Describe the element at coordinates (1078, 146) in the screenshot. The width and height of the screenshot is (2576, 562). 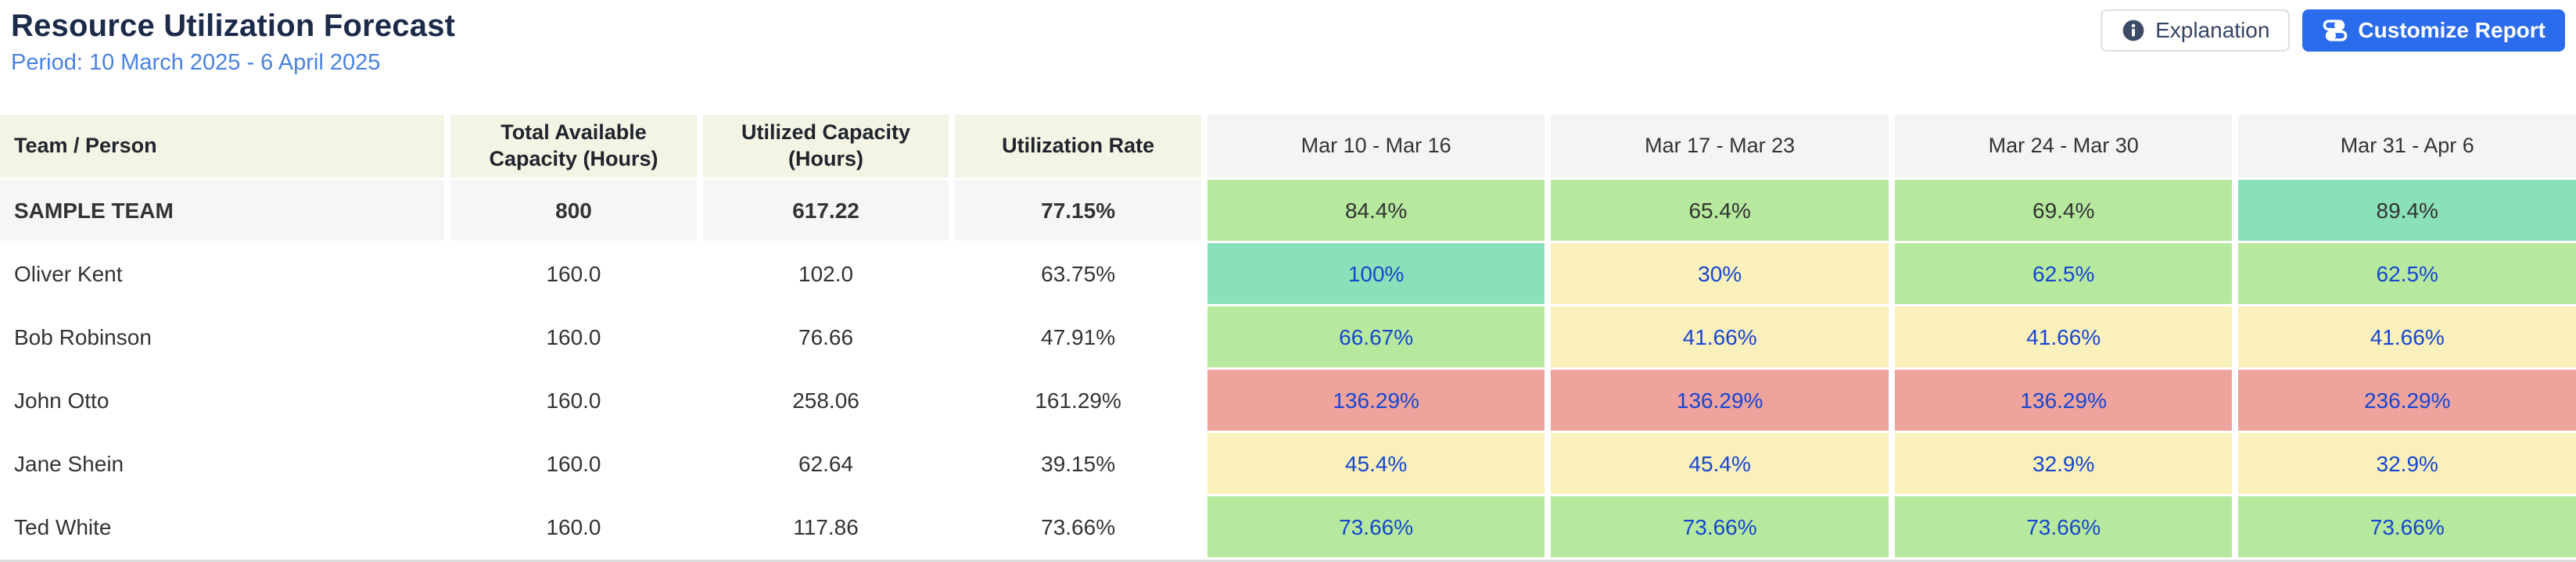
I see `column-header-utilization-rate: Utilization Rate` at that location.